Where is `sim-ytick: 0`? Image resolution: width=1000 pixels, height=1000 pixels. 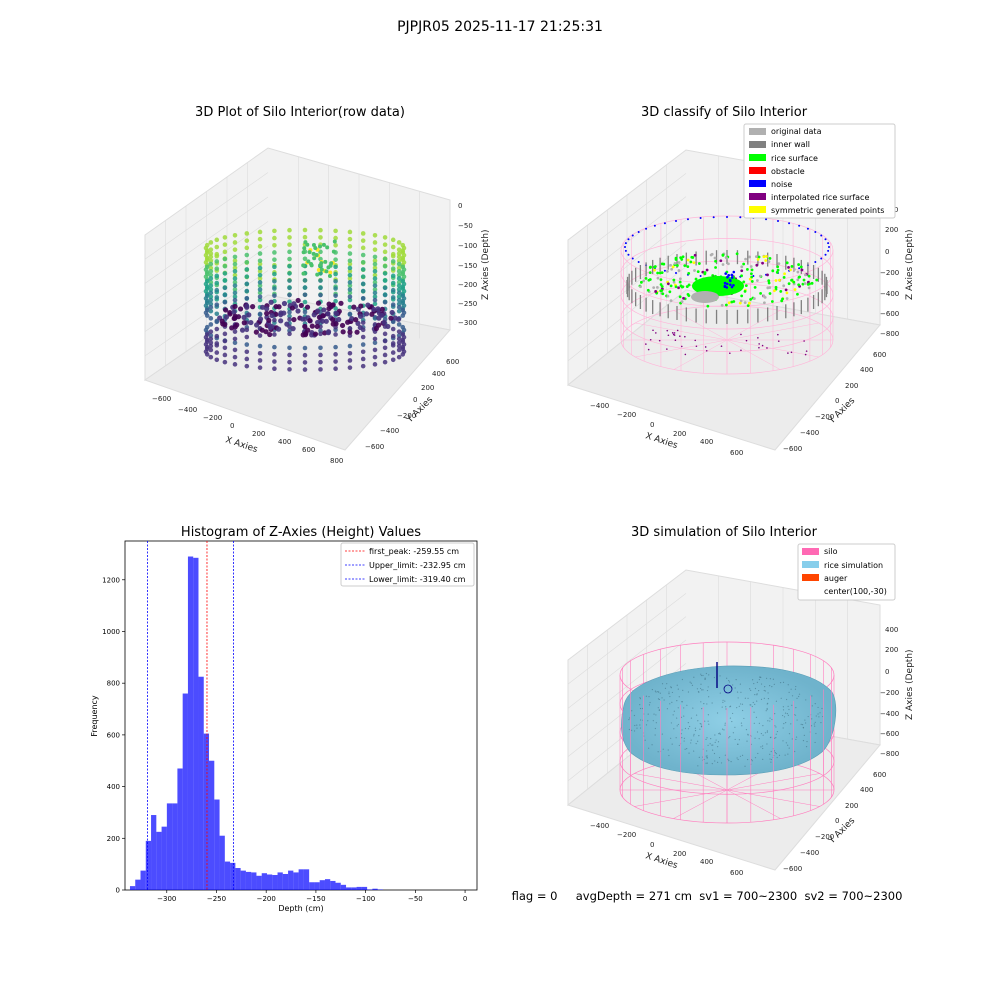
sim-ytick: 0 is located at coordinates (837, 821).